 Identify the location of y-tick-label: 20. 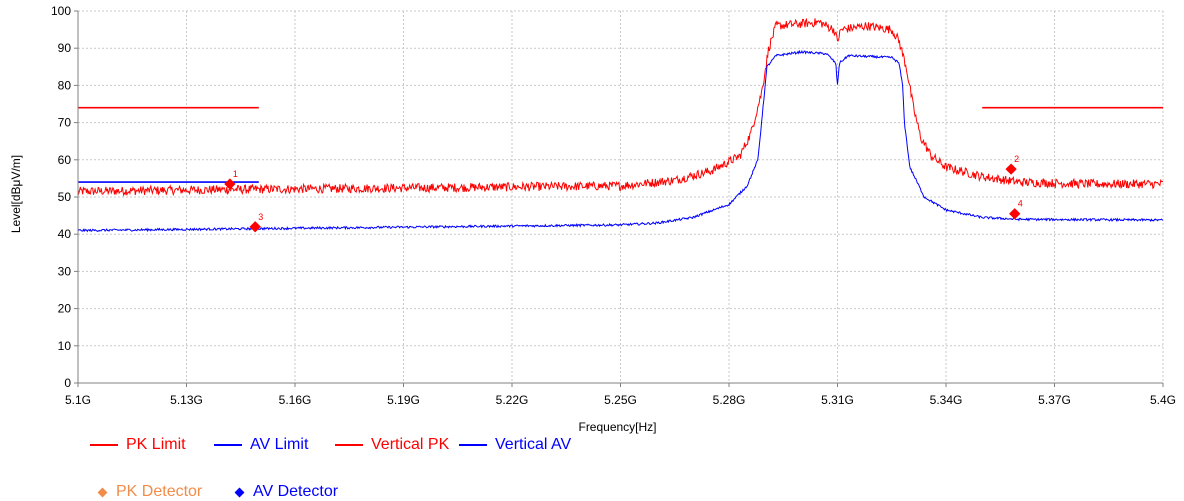
(65, 309).